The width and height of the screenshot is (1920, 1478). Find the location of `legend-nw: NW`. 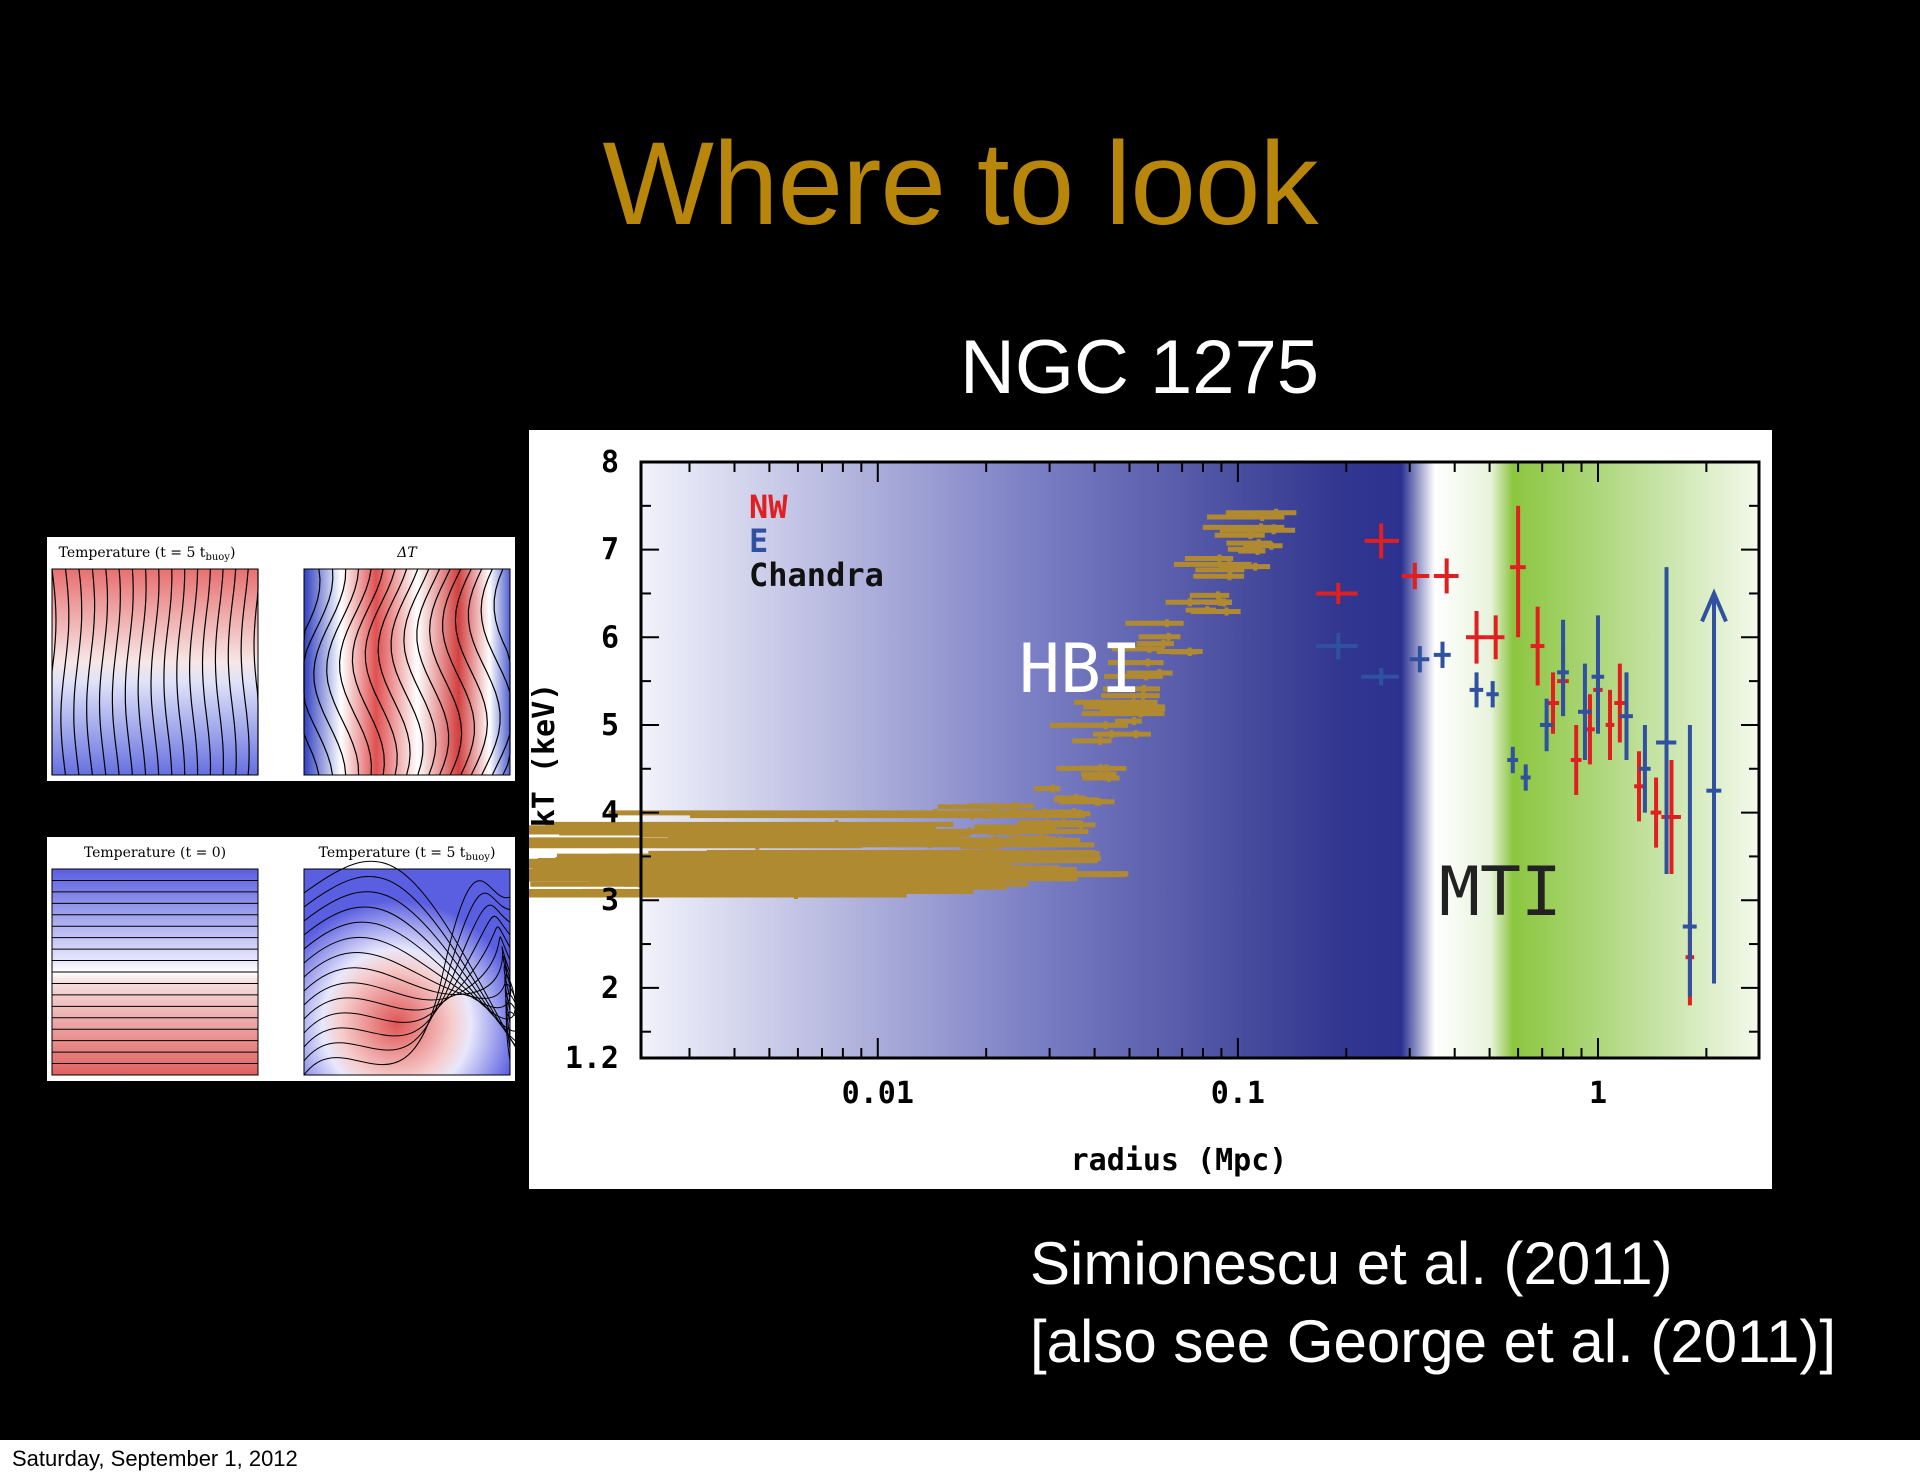

legend-nw: NW is located at coordinates (768, 507).